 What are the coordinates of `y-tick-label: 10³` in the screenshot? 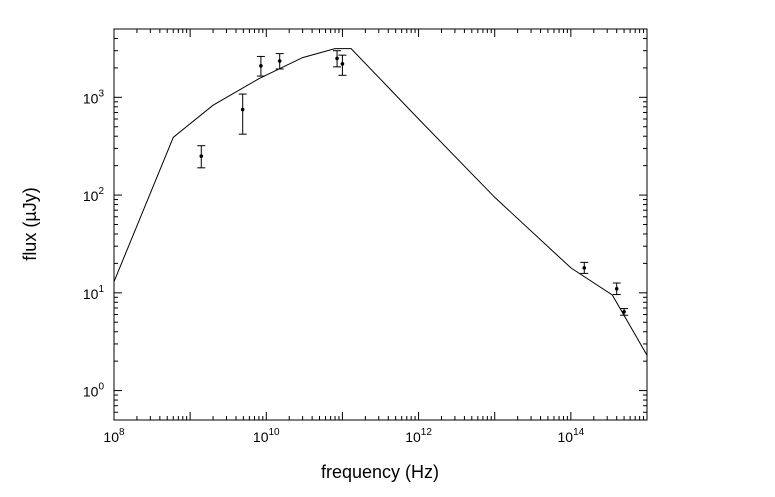 It's located at (94, 97).